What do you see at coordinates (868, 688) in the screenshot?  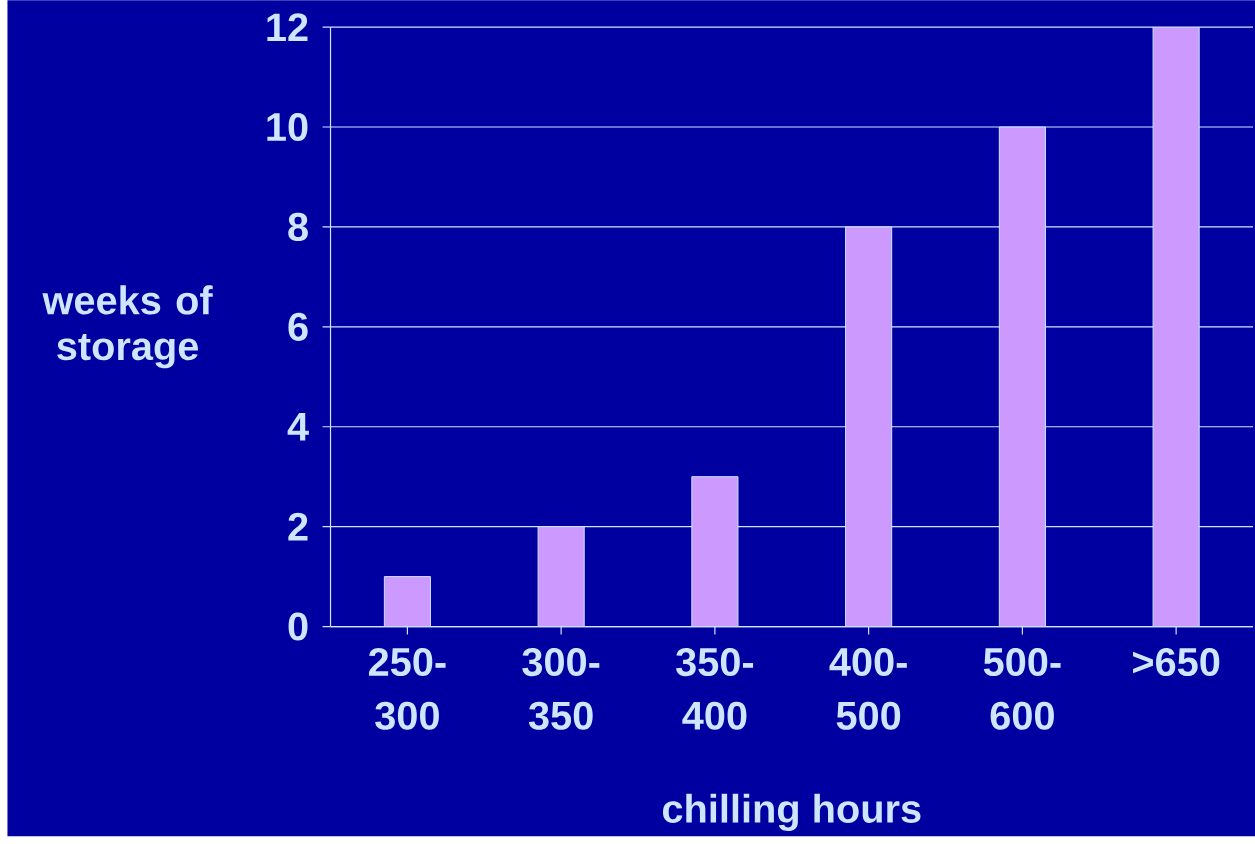 I see `x-tick-label: 400-500` at bounding box center [868, 688].